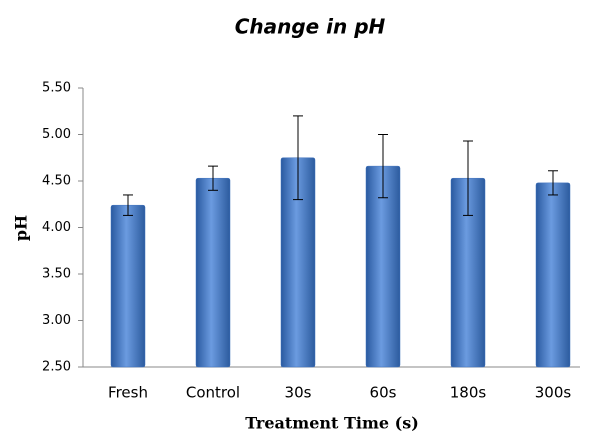 The width and height of the screenshot is (589, 434). Describe the element at coordinates (56, 320) in the screenshot. I see `y-tick-label: 3.00` at that location.